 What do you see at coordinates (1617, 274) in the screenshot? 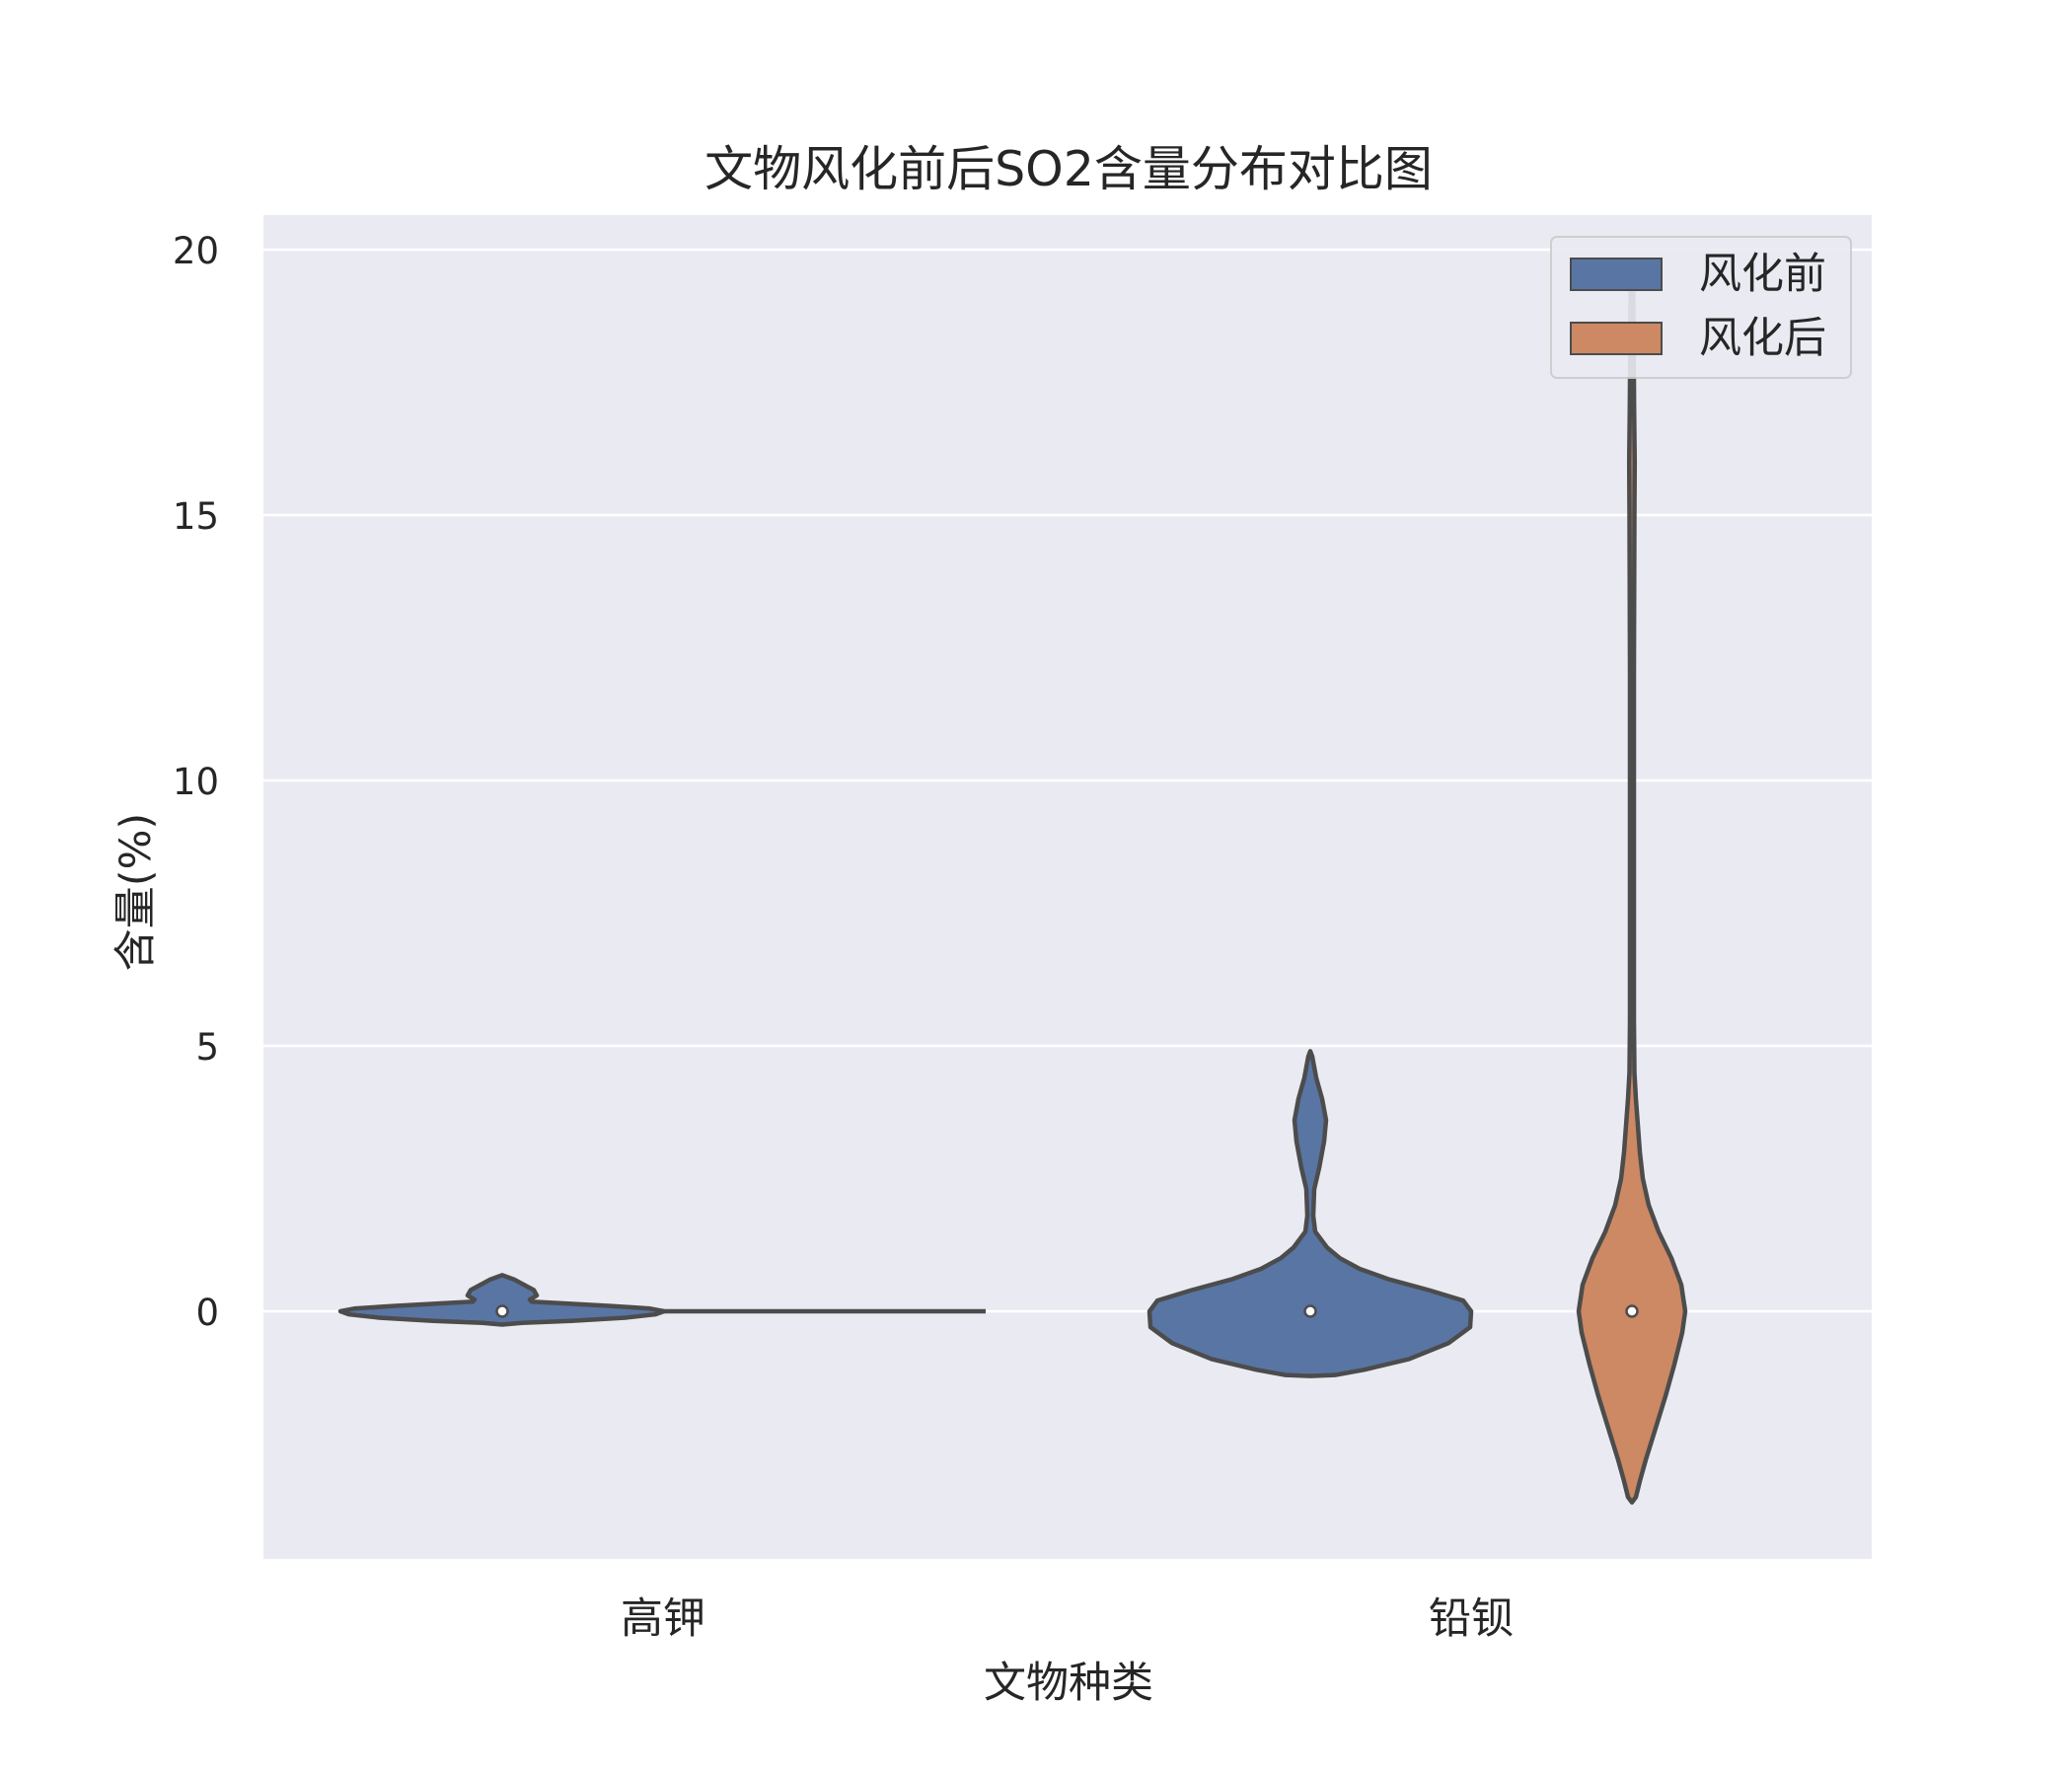
I see `legend-swatch-before` at bounding box center [1617, 274].